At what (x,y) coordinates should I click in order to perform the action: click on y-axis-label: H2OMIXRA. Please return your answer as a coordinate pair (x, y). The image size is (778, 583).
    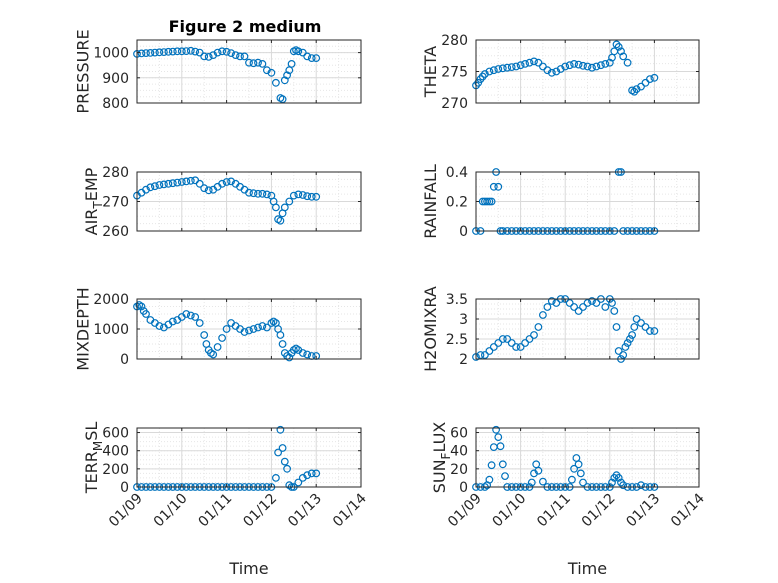
    Looking at the image, I should click on (430, 329).